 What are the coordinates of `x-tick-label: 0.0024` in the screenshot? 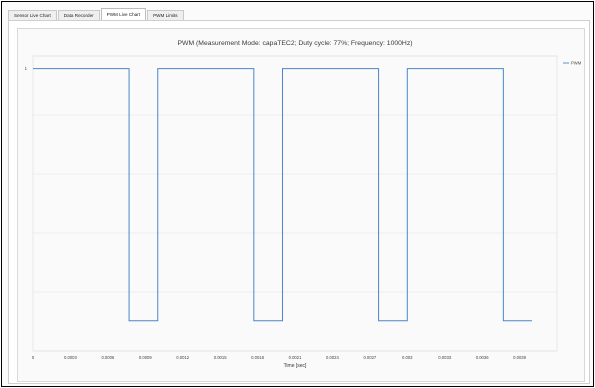 It's located at (332, 357).